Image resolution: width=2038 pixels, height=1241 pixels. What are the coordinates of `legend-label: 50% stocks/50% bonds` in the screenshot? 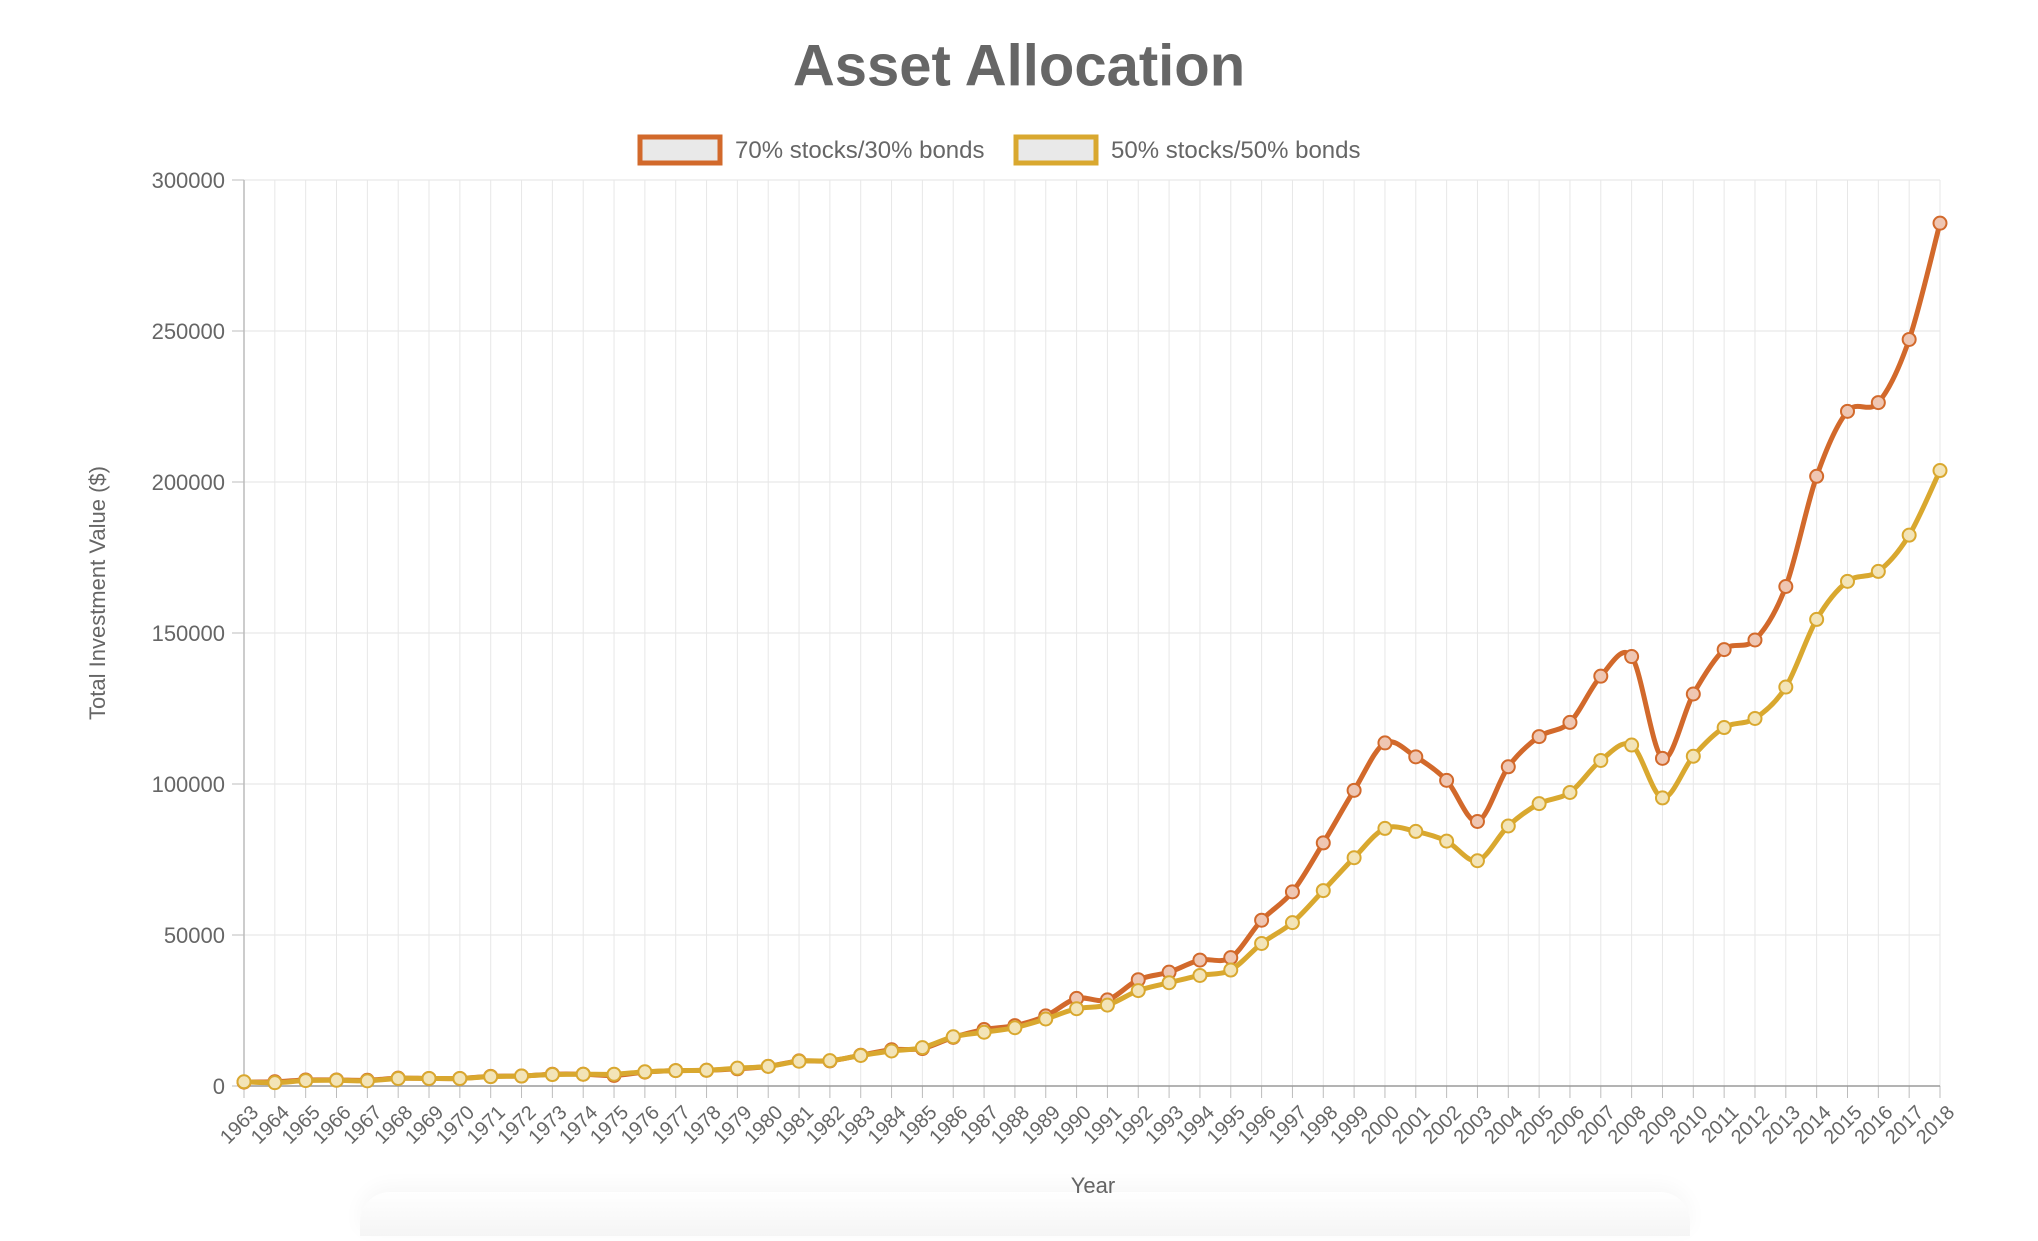 It's located at (1235, 150).